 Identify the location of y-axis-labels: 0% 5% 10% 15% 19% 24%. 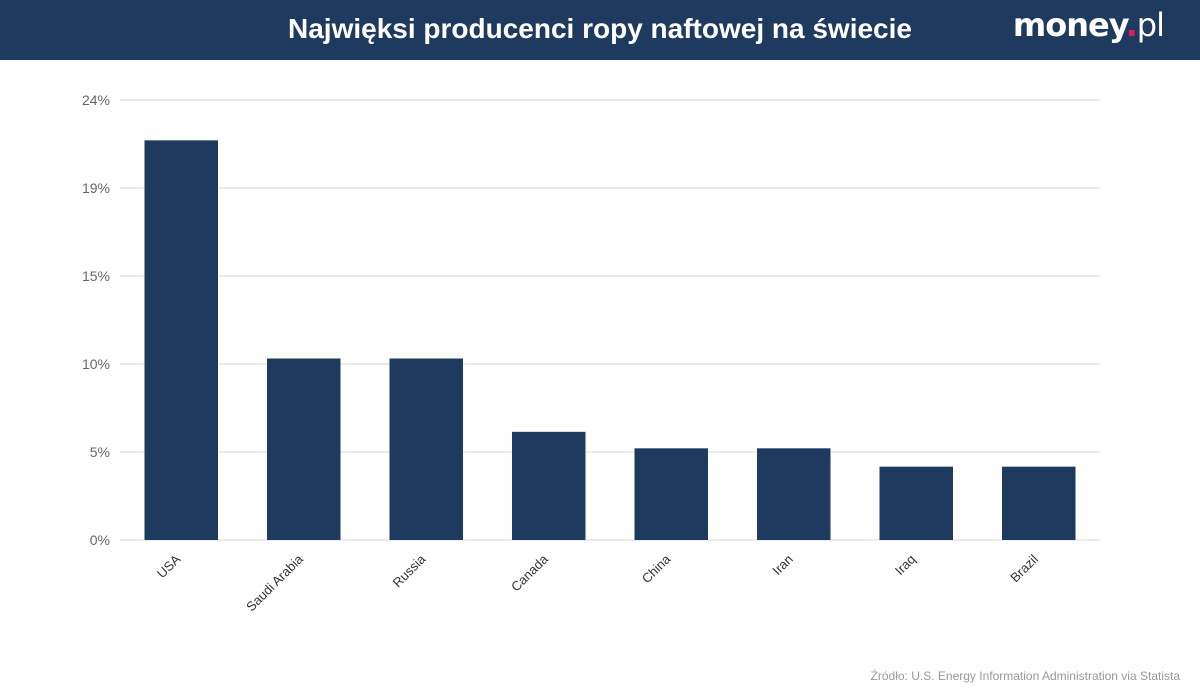
(96, 320).